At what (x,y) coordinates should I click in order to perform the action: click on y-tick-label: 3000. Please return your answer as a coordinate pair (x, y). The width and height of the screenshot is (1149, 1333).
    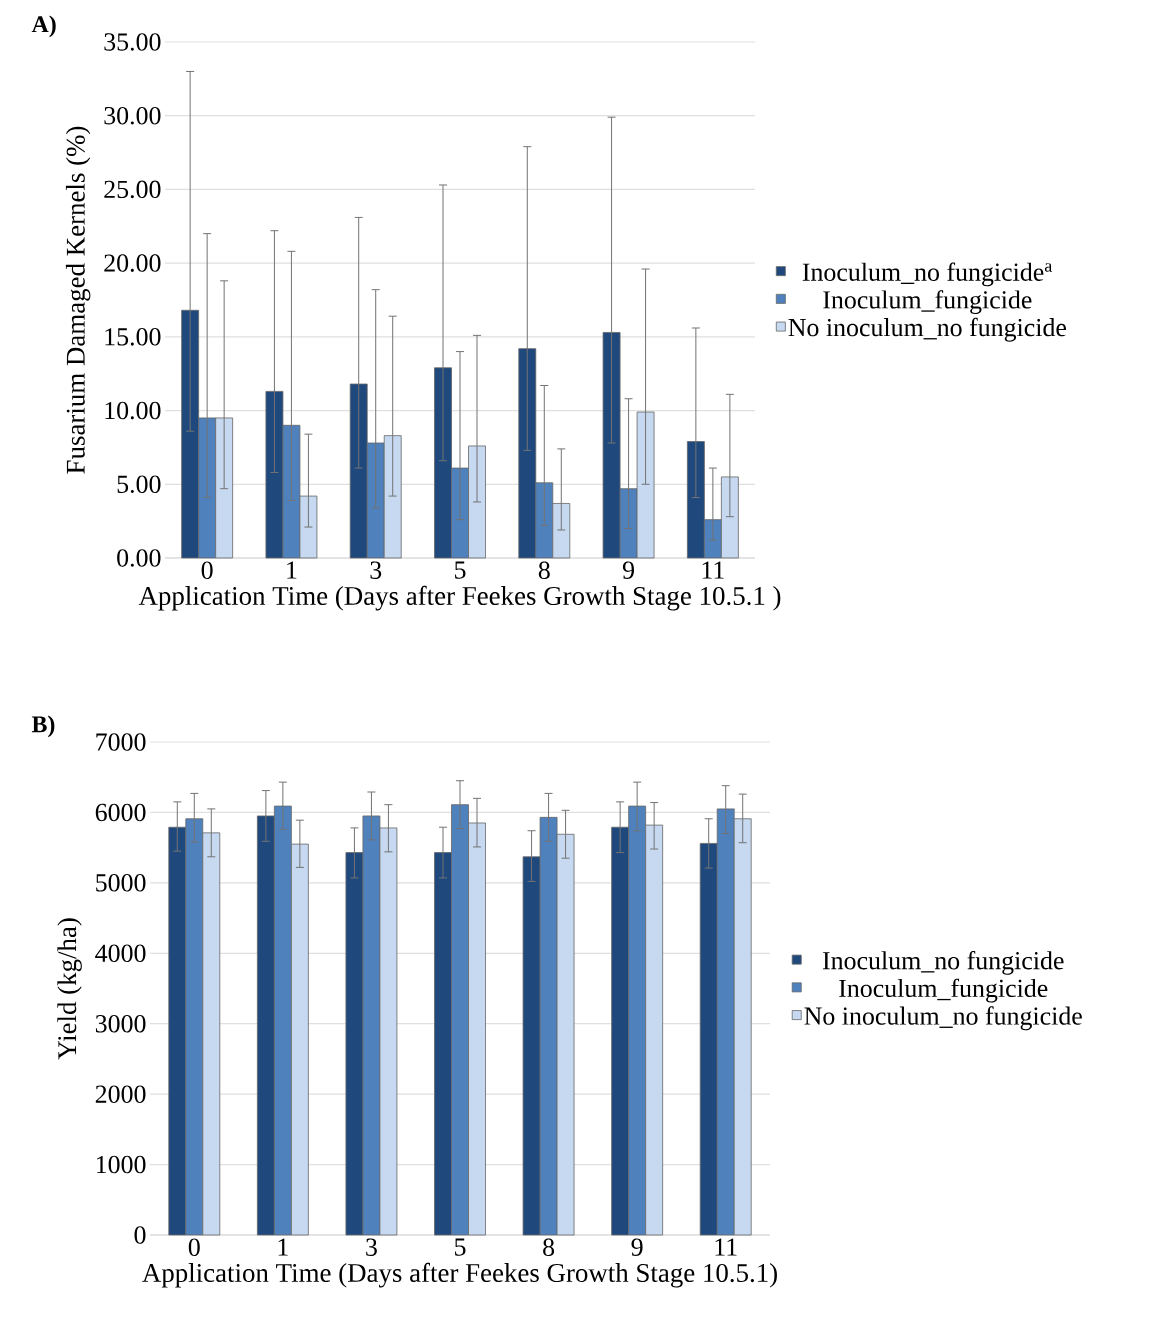
    Looking at the image, I should click on (120, 1023).